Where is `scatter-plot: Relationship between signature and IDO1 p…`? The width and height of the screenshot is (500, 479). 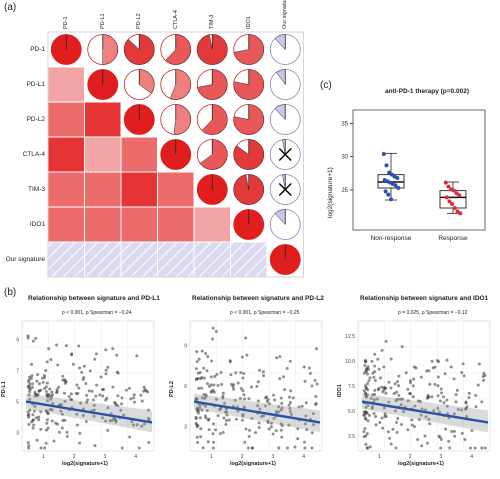
scatter-plot: Relationship between signature and IDO1 p… is located at coordinates (416, 387).